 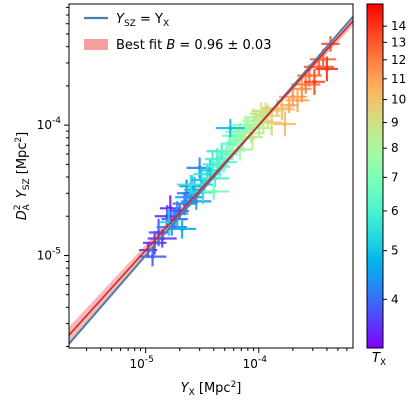 I want to click on legend-entry-identity: YSZ = YX, so click(x=142, y=20).